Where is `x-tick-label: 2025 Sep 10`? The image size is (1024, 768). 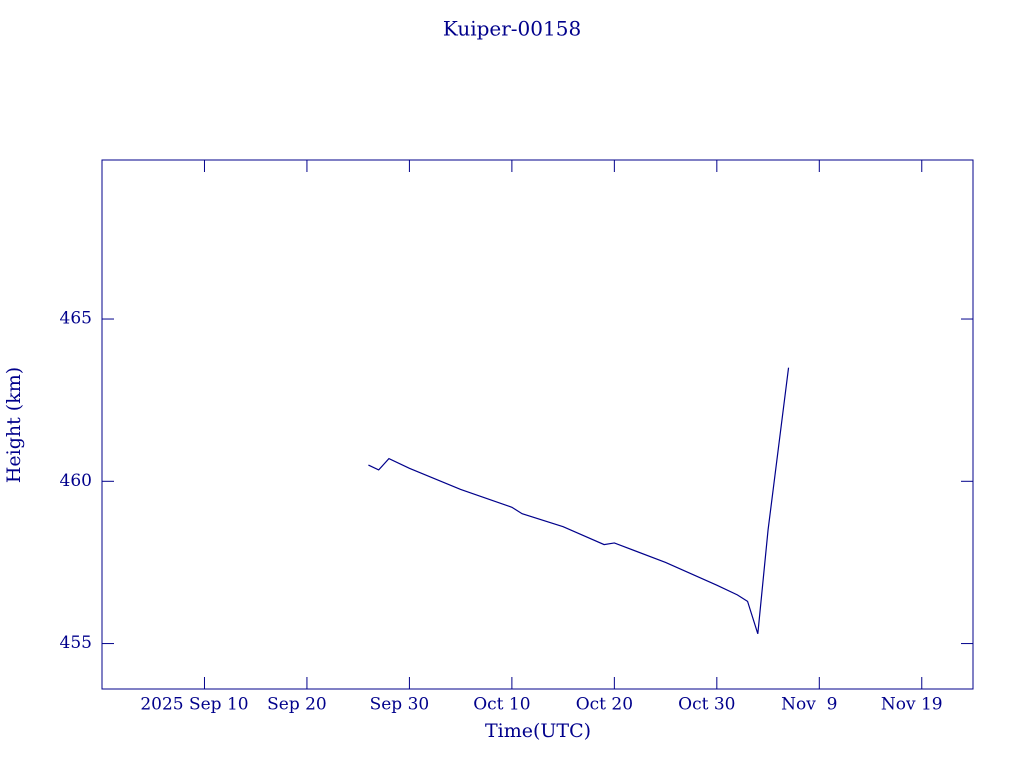
x-tick-label: 2025 Sep 10 is located at coordinates (194, 705).